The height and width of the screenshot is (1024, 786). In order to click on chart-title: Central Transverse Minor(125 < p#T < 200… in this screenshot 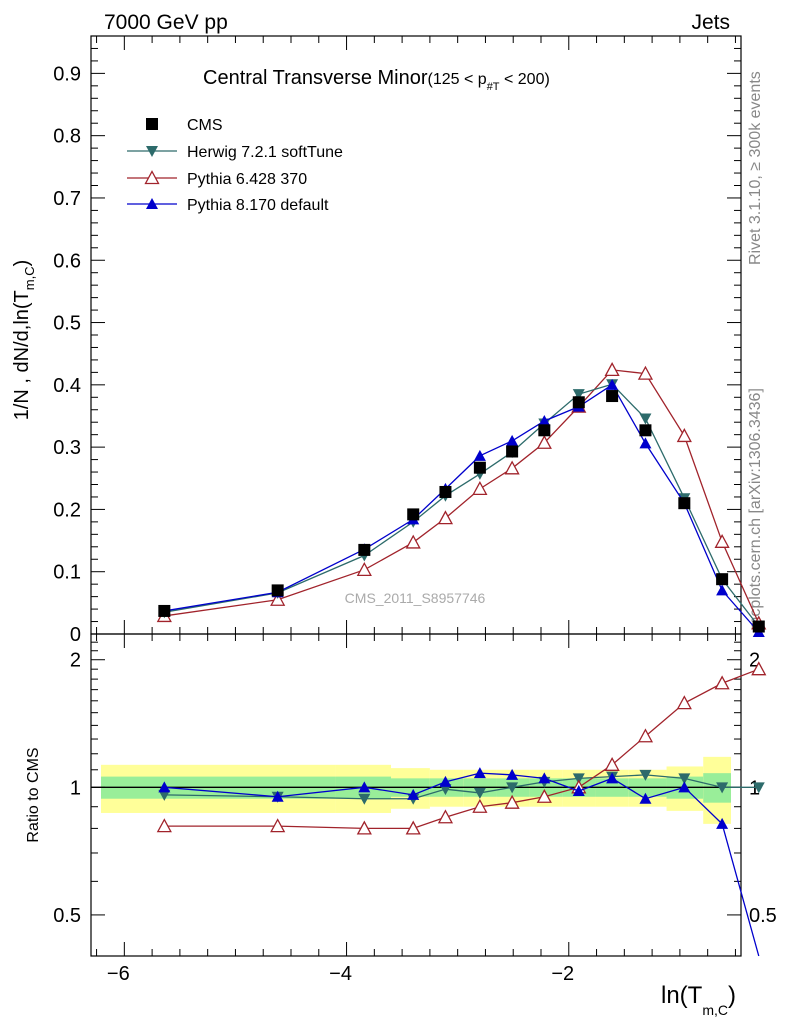, I will do `click(376, 80)`.